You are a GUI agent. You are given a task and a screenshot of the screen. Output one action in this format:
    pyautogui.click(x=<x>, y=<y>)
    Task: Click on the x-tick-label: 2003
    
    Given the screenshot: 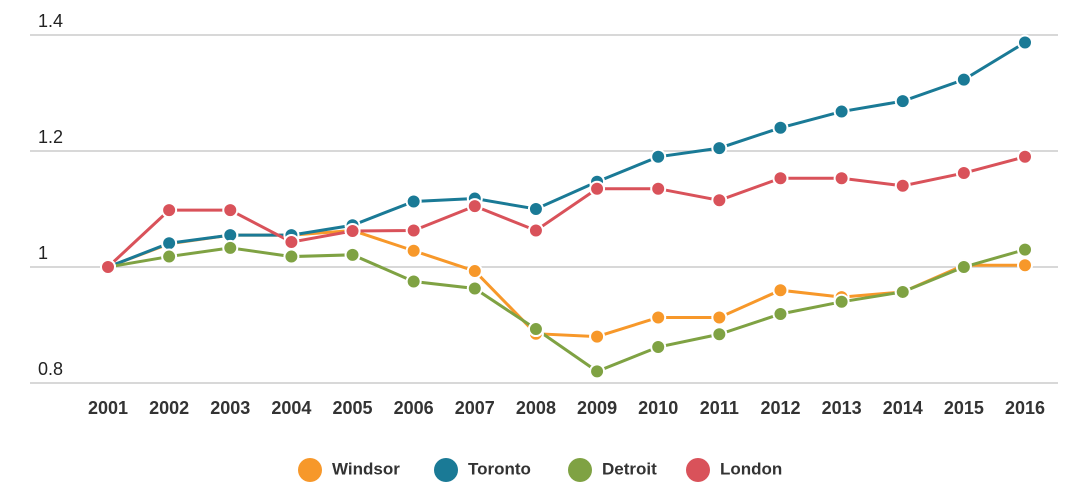 What is the action you would take?
    pyautogui.click(x=230, y=408)
    